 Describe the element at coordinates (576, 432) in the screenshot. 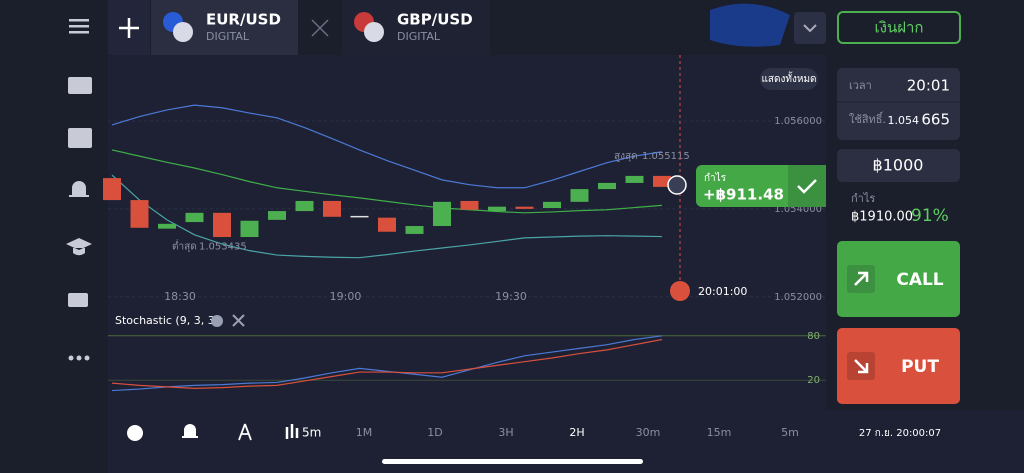

I see `timeframe-button: 2H` at that location.